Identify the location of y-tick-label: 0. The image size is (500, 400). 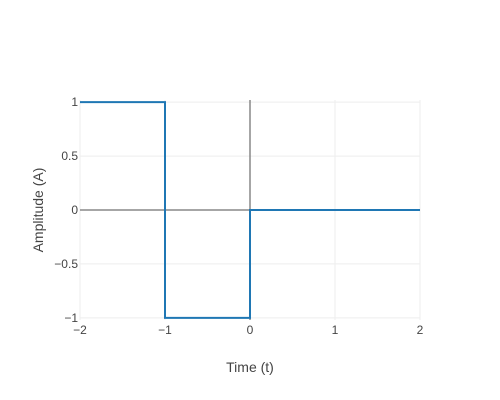
(74, 210).